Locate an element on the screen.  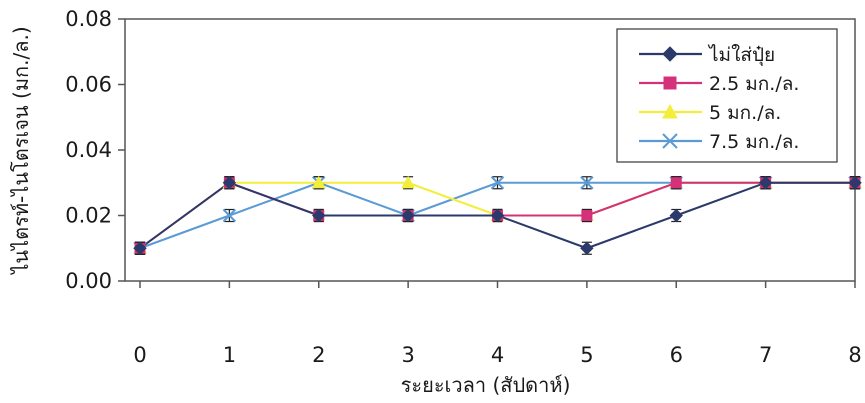
x-tick-label: 3 is located at coordinates (407, 355).